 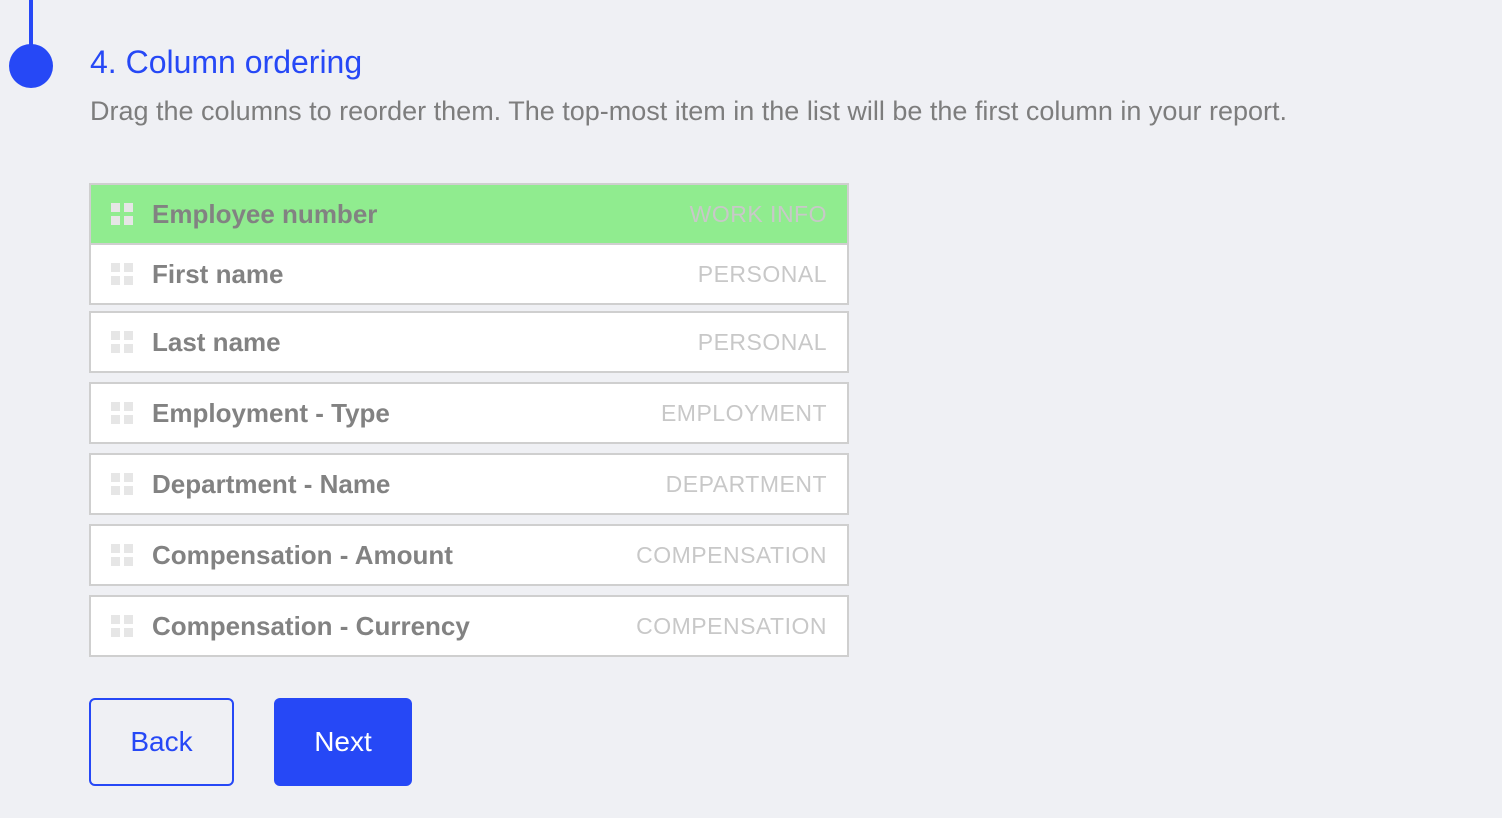 I want to click on column-item: Last name PERSONAL, so click(x=469, y=342).